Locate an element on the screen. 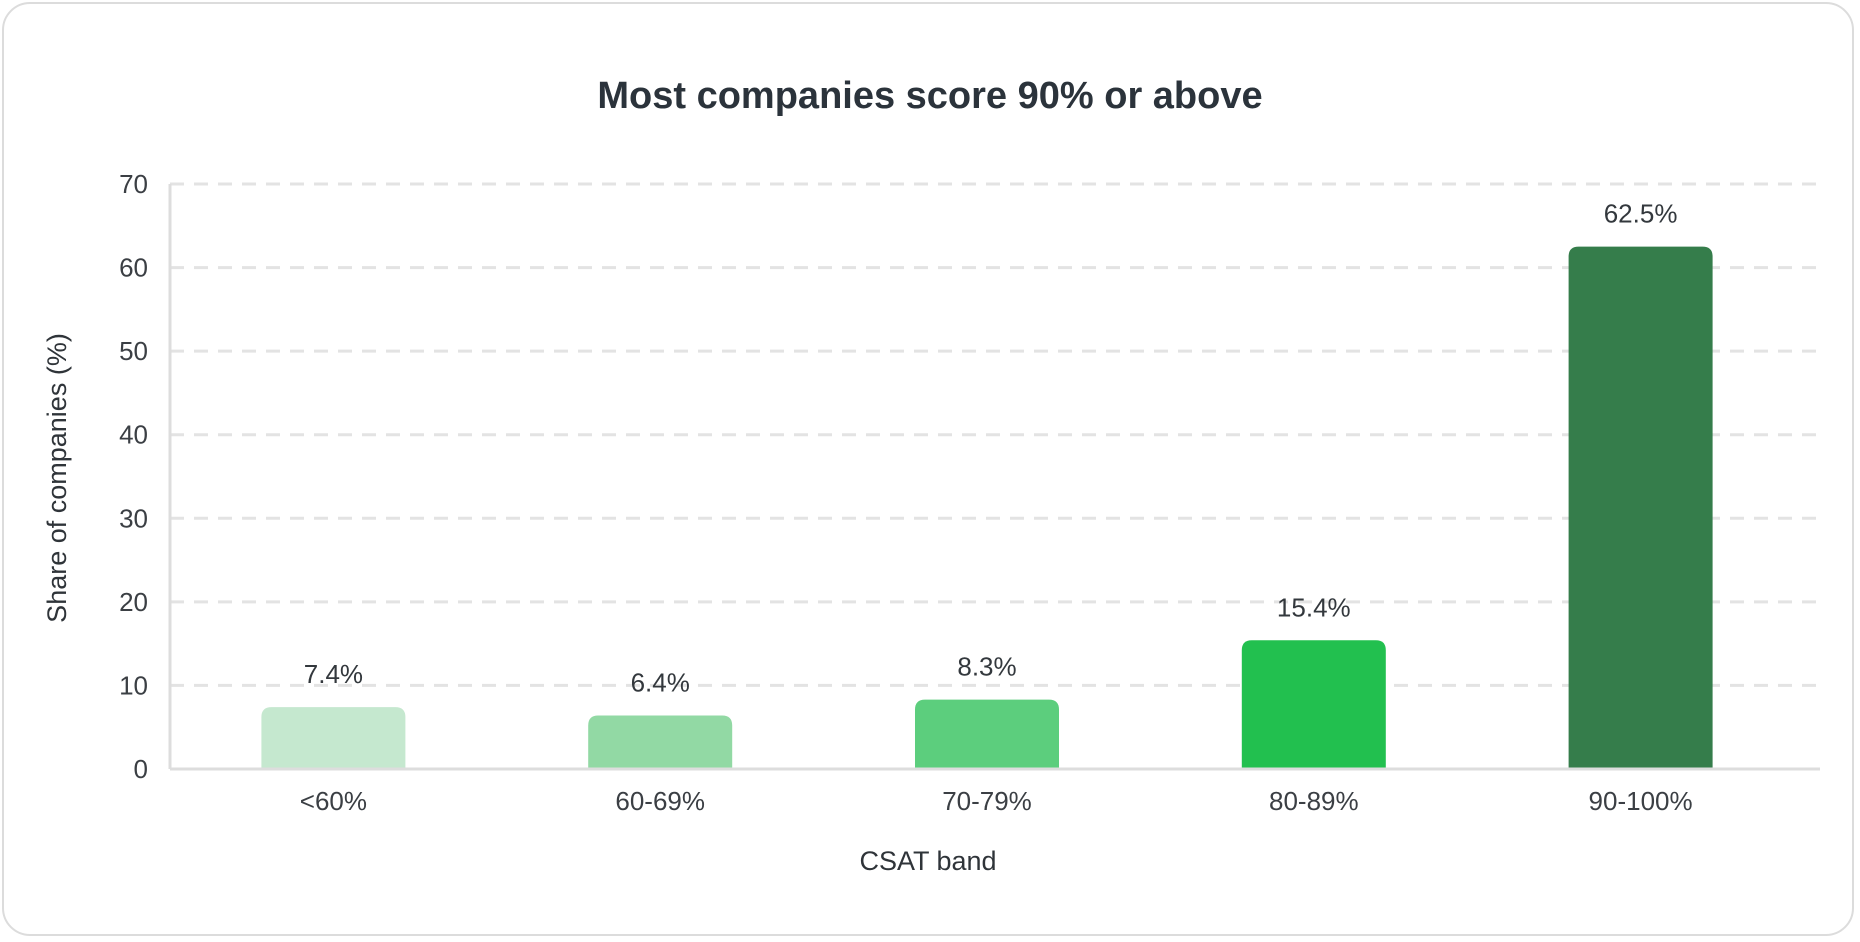 This screenshot has width=1860, height=942. chart-title: Most companies score 90% or above is located at coordinates (929, 96).